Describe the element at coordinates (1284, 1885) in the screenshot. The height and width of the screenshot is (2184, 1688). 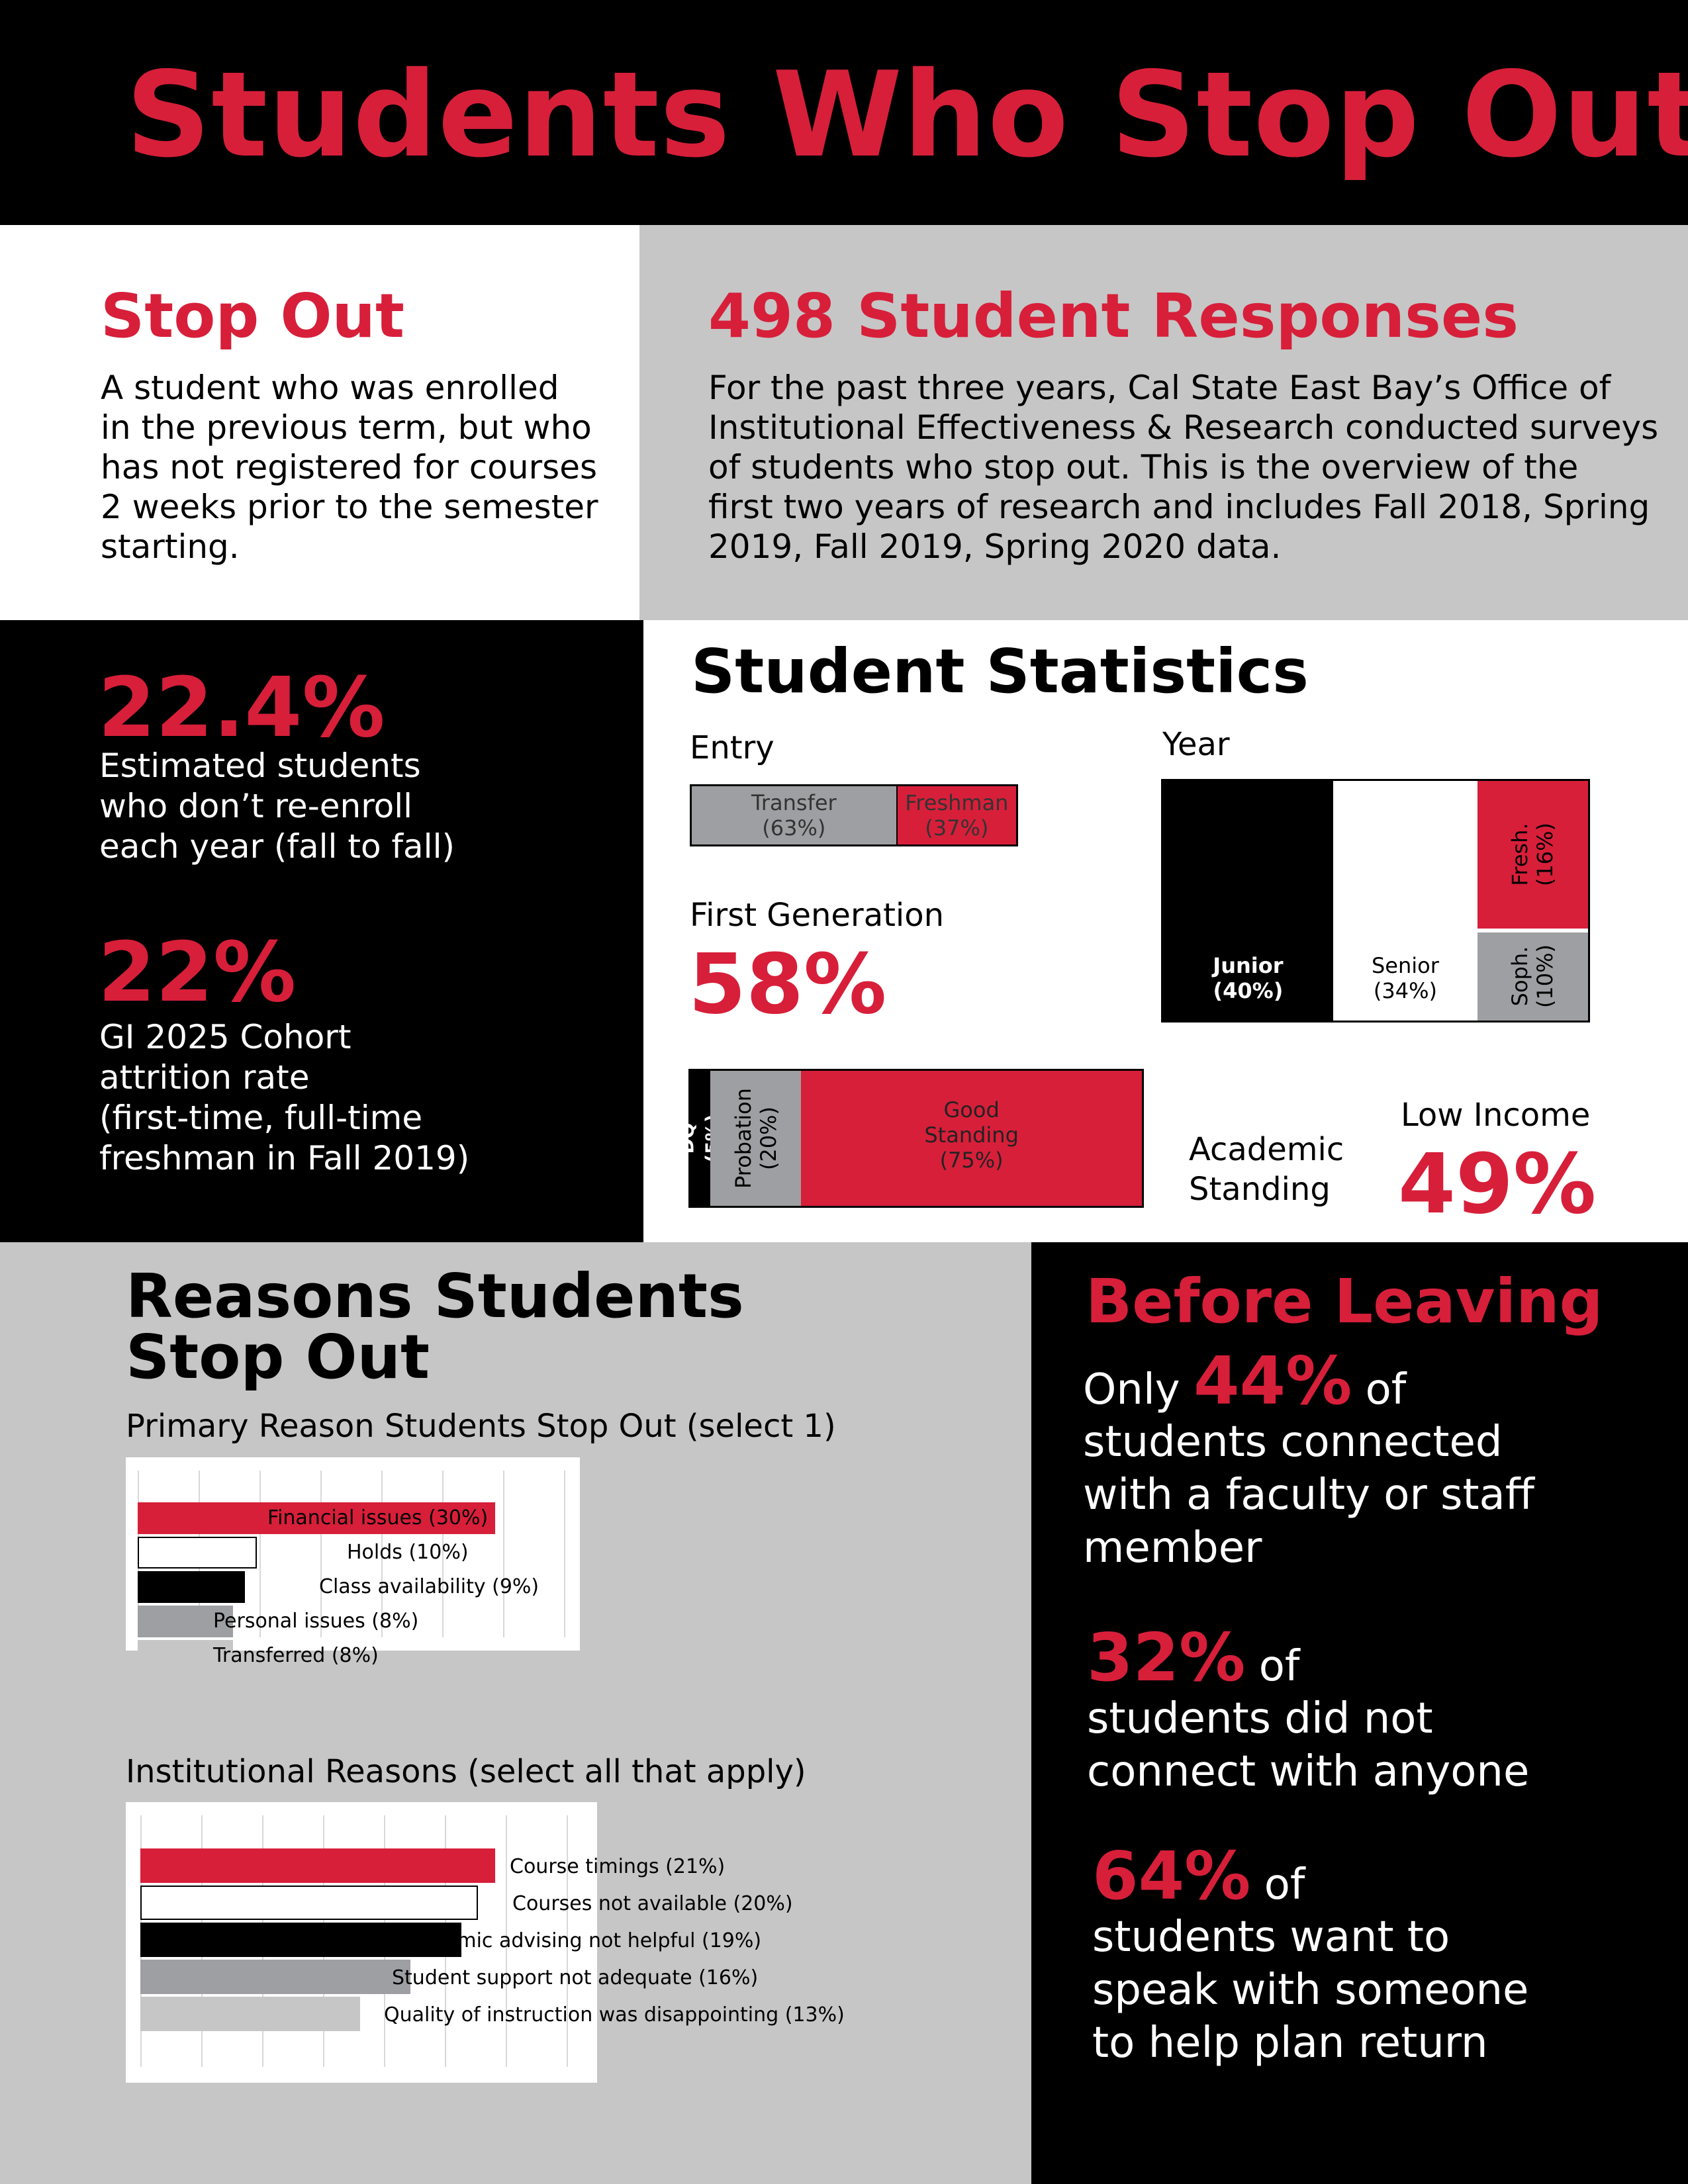
I see `plan-return-suffix: of` at that location.